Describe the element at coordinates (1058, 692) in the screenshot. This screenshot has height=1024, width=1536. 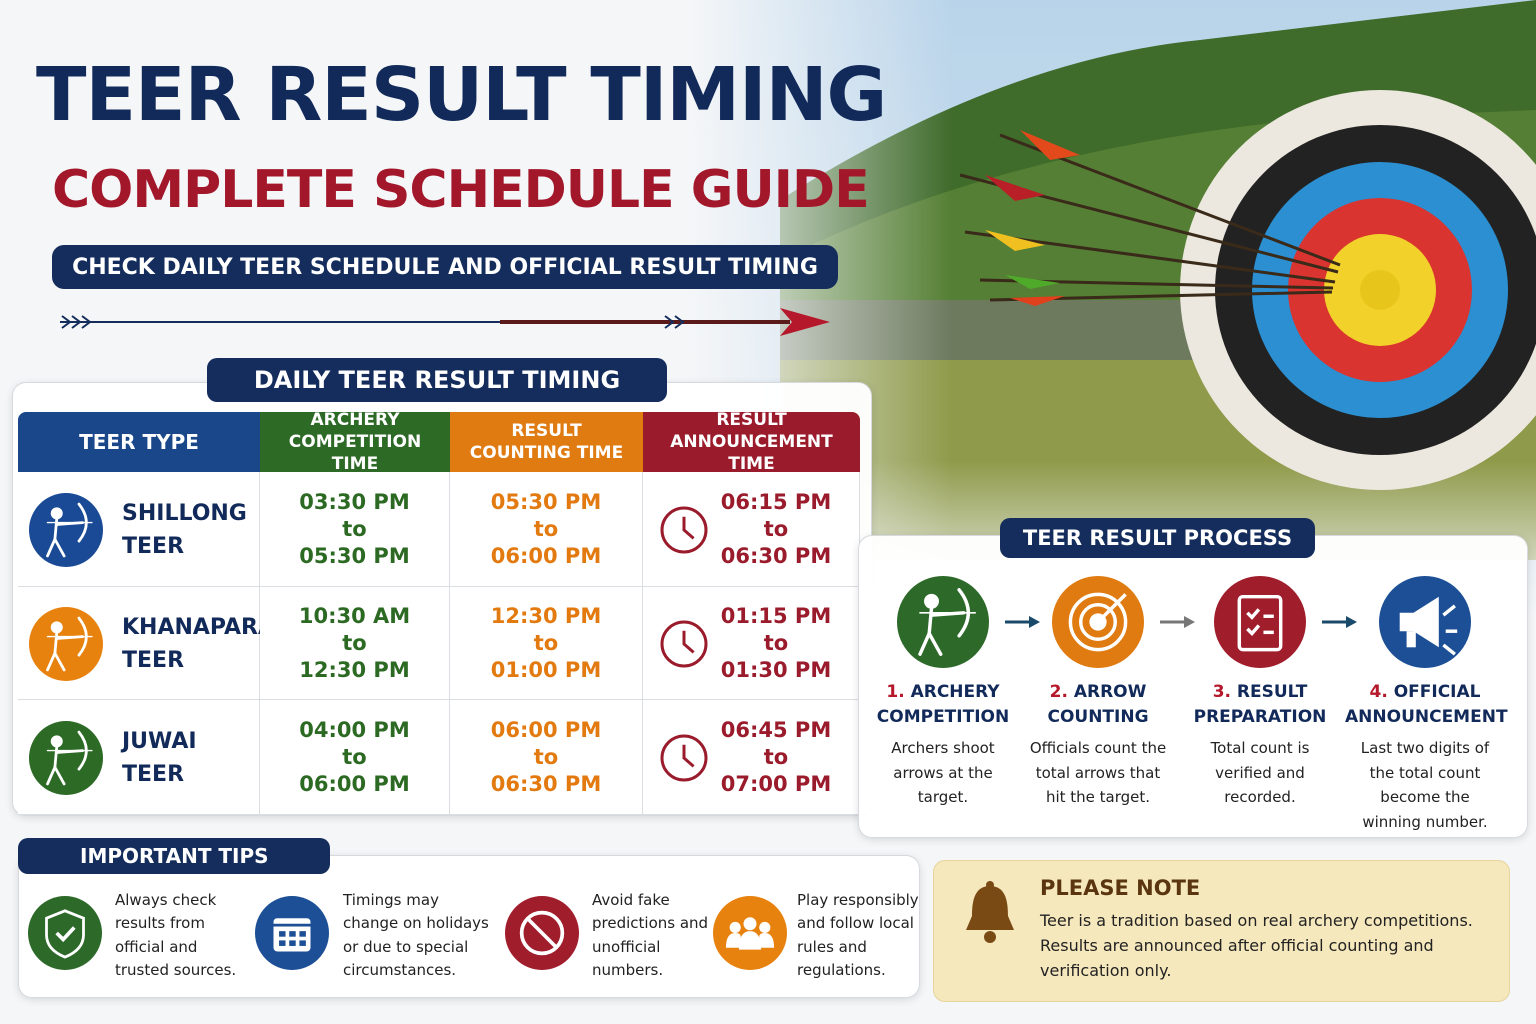
I see `step-number: 2.` at that location.